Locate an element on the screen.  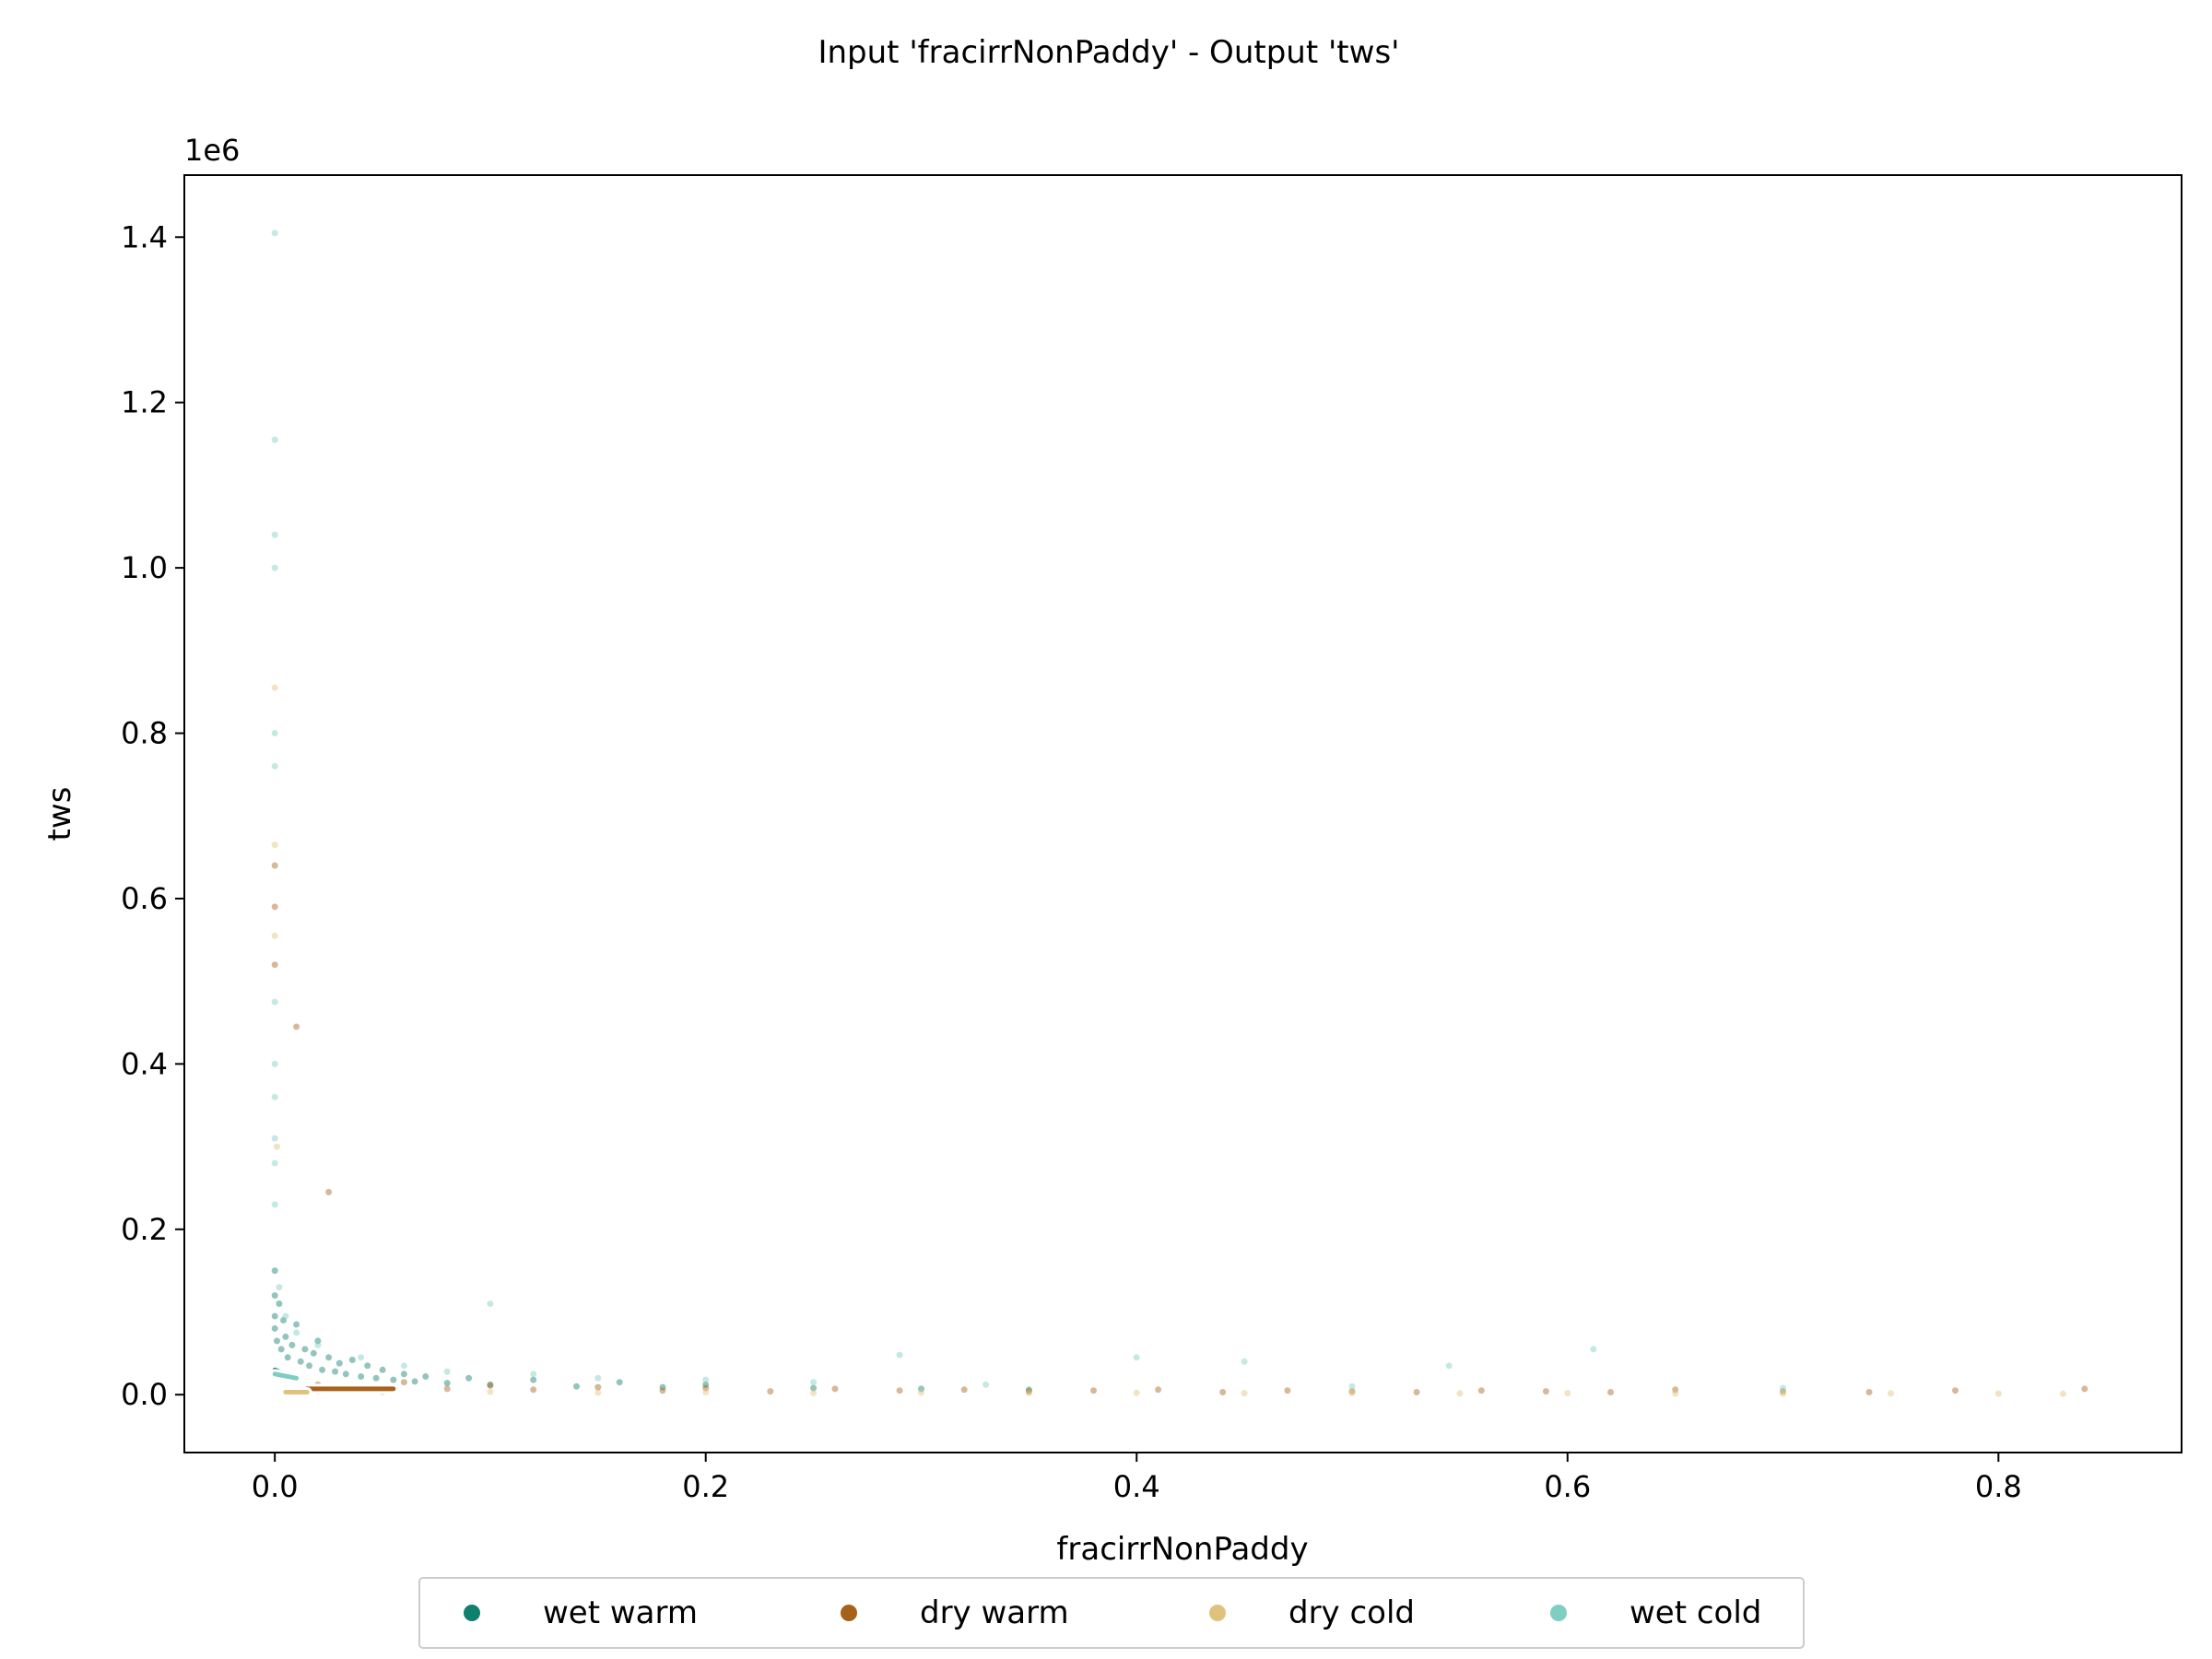
legend-label: wet warm is located at coordinates (620, 1612).